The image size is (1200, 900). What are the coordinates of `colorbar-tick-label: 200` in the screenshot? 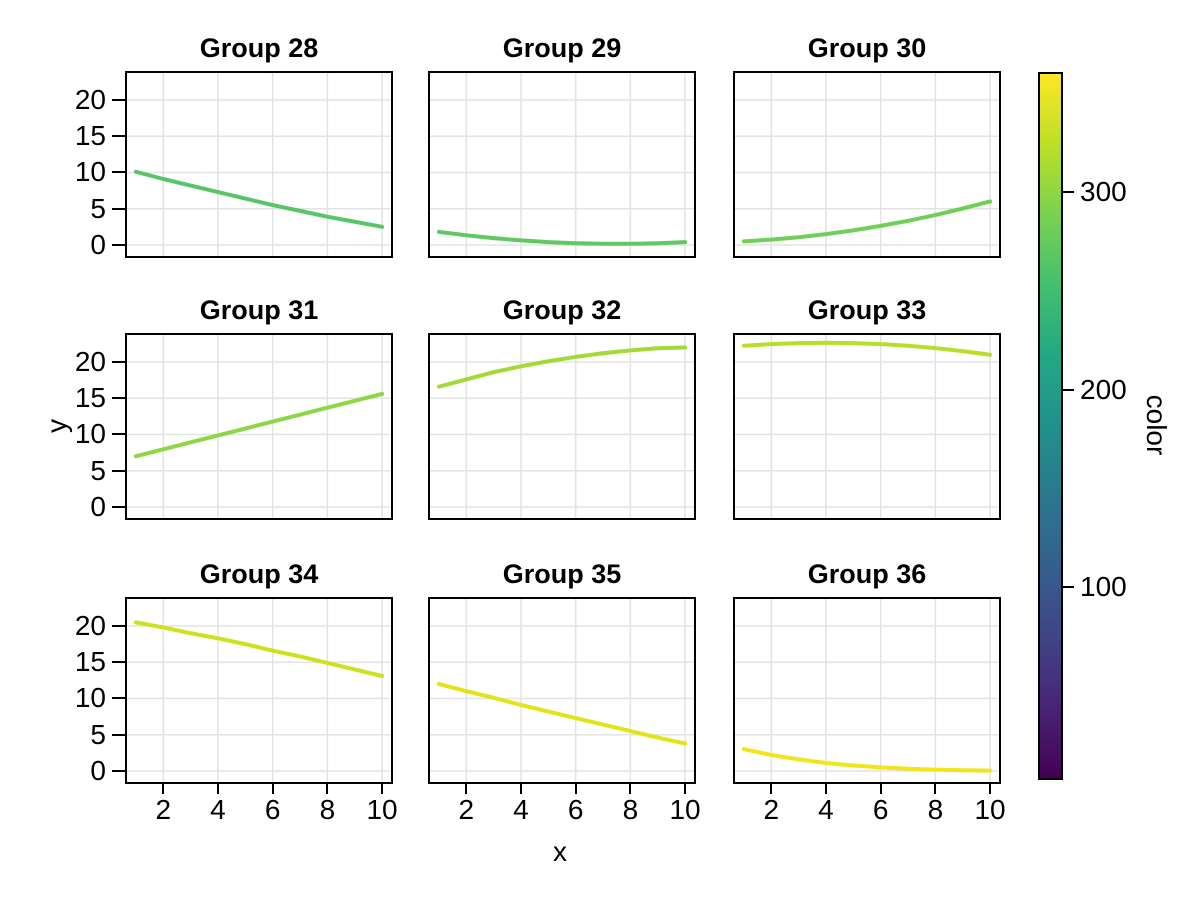 It's located at (1103, 389).